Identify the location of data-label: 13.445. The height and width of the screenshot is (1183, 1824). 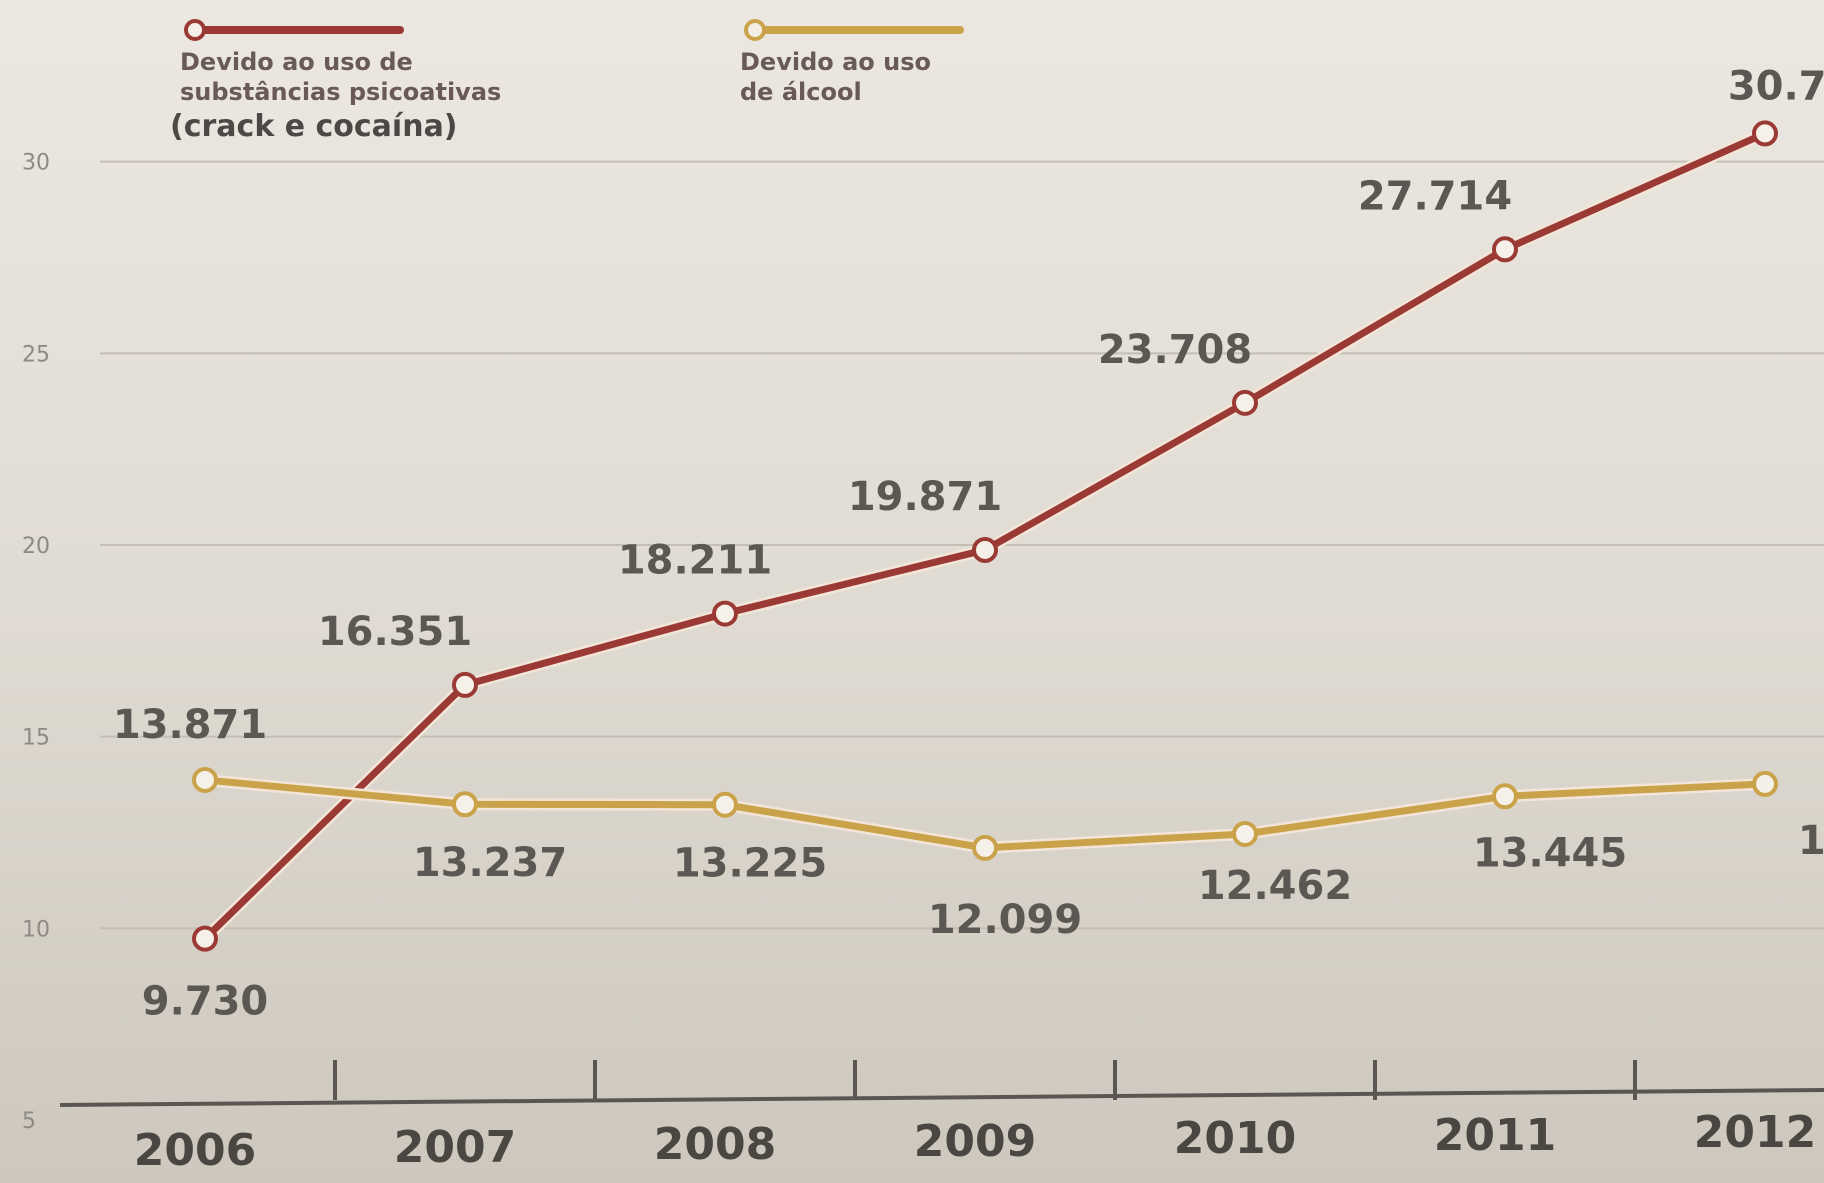
(1550, 853).